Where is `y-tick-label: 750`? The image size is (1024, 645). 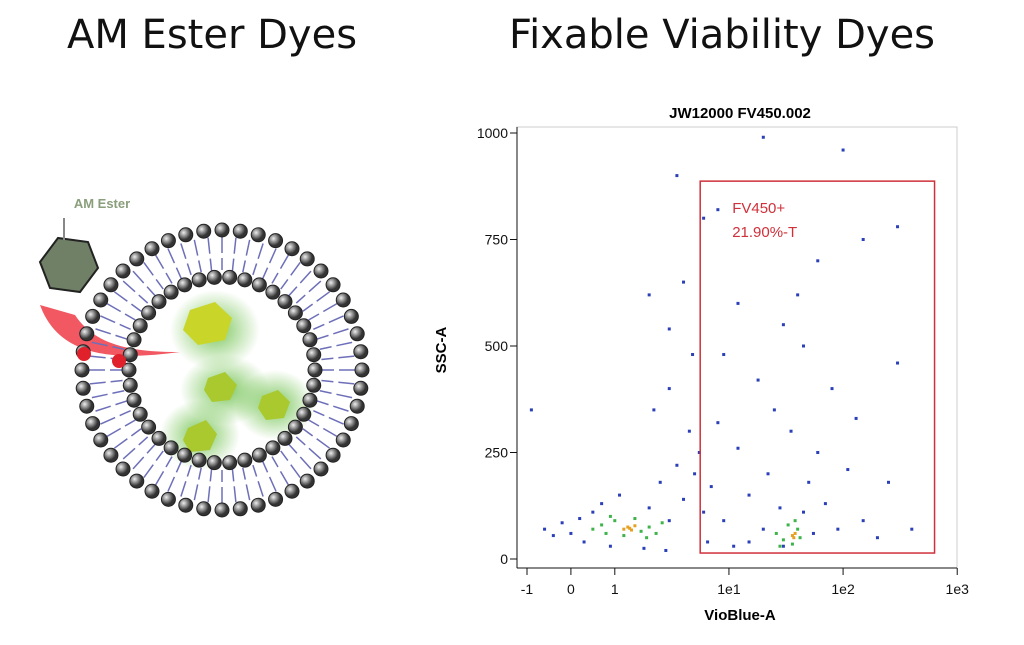
y-tick-label: 750 is located at coordinates (497, 240).